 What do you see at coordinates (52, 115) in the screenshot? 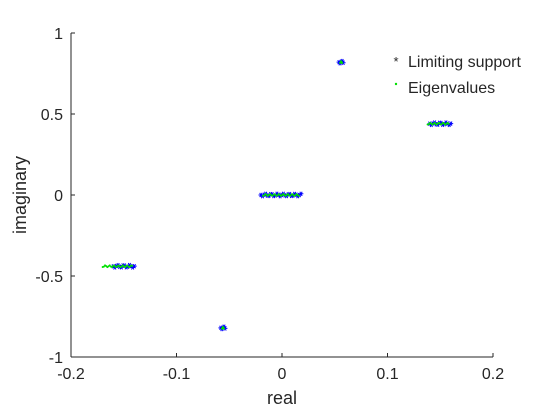
I see `y-tick-label: 0.5` at bounding box center [52, 115].